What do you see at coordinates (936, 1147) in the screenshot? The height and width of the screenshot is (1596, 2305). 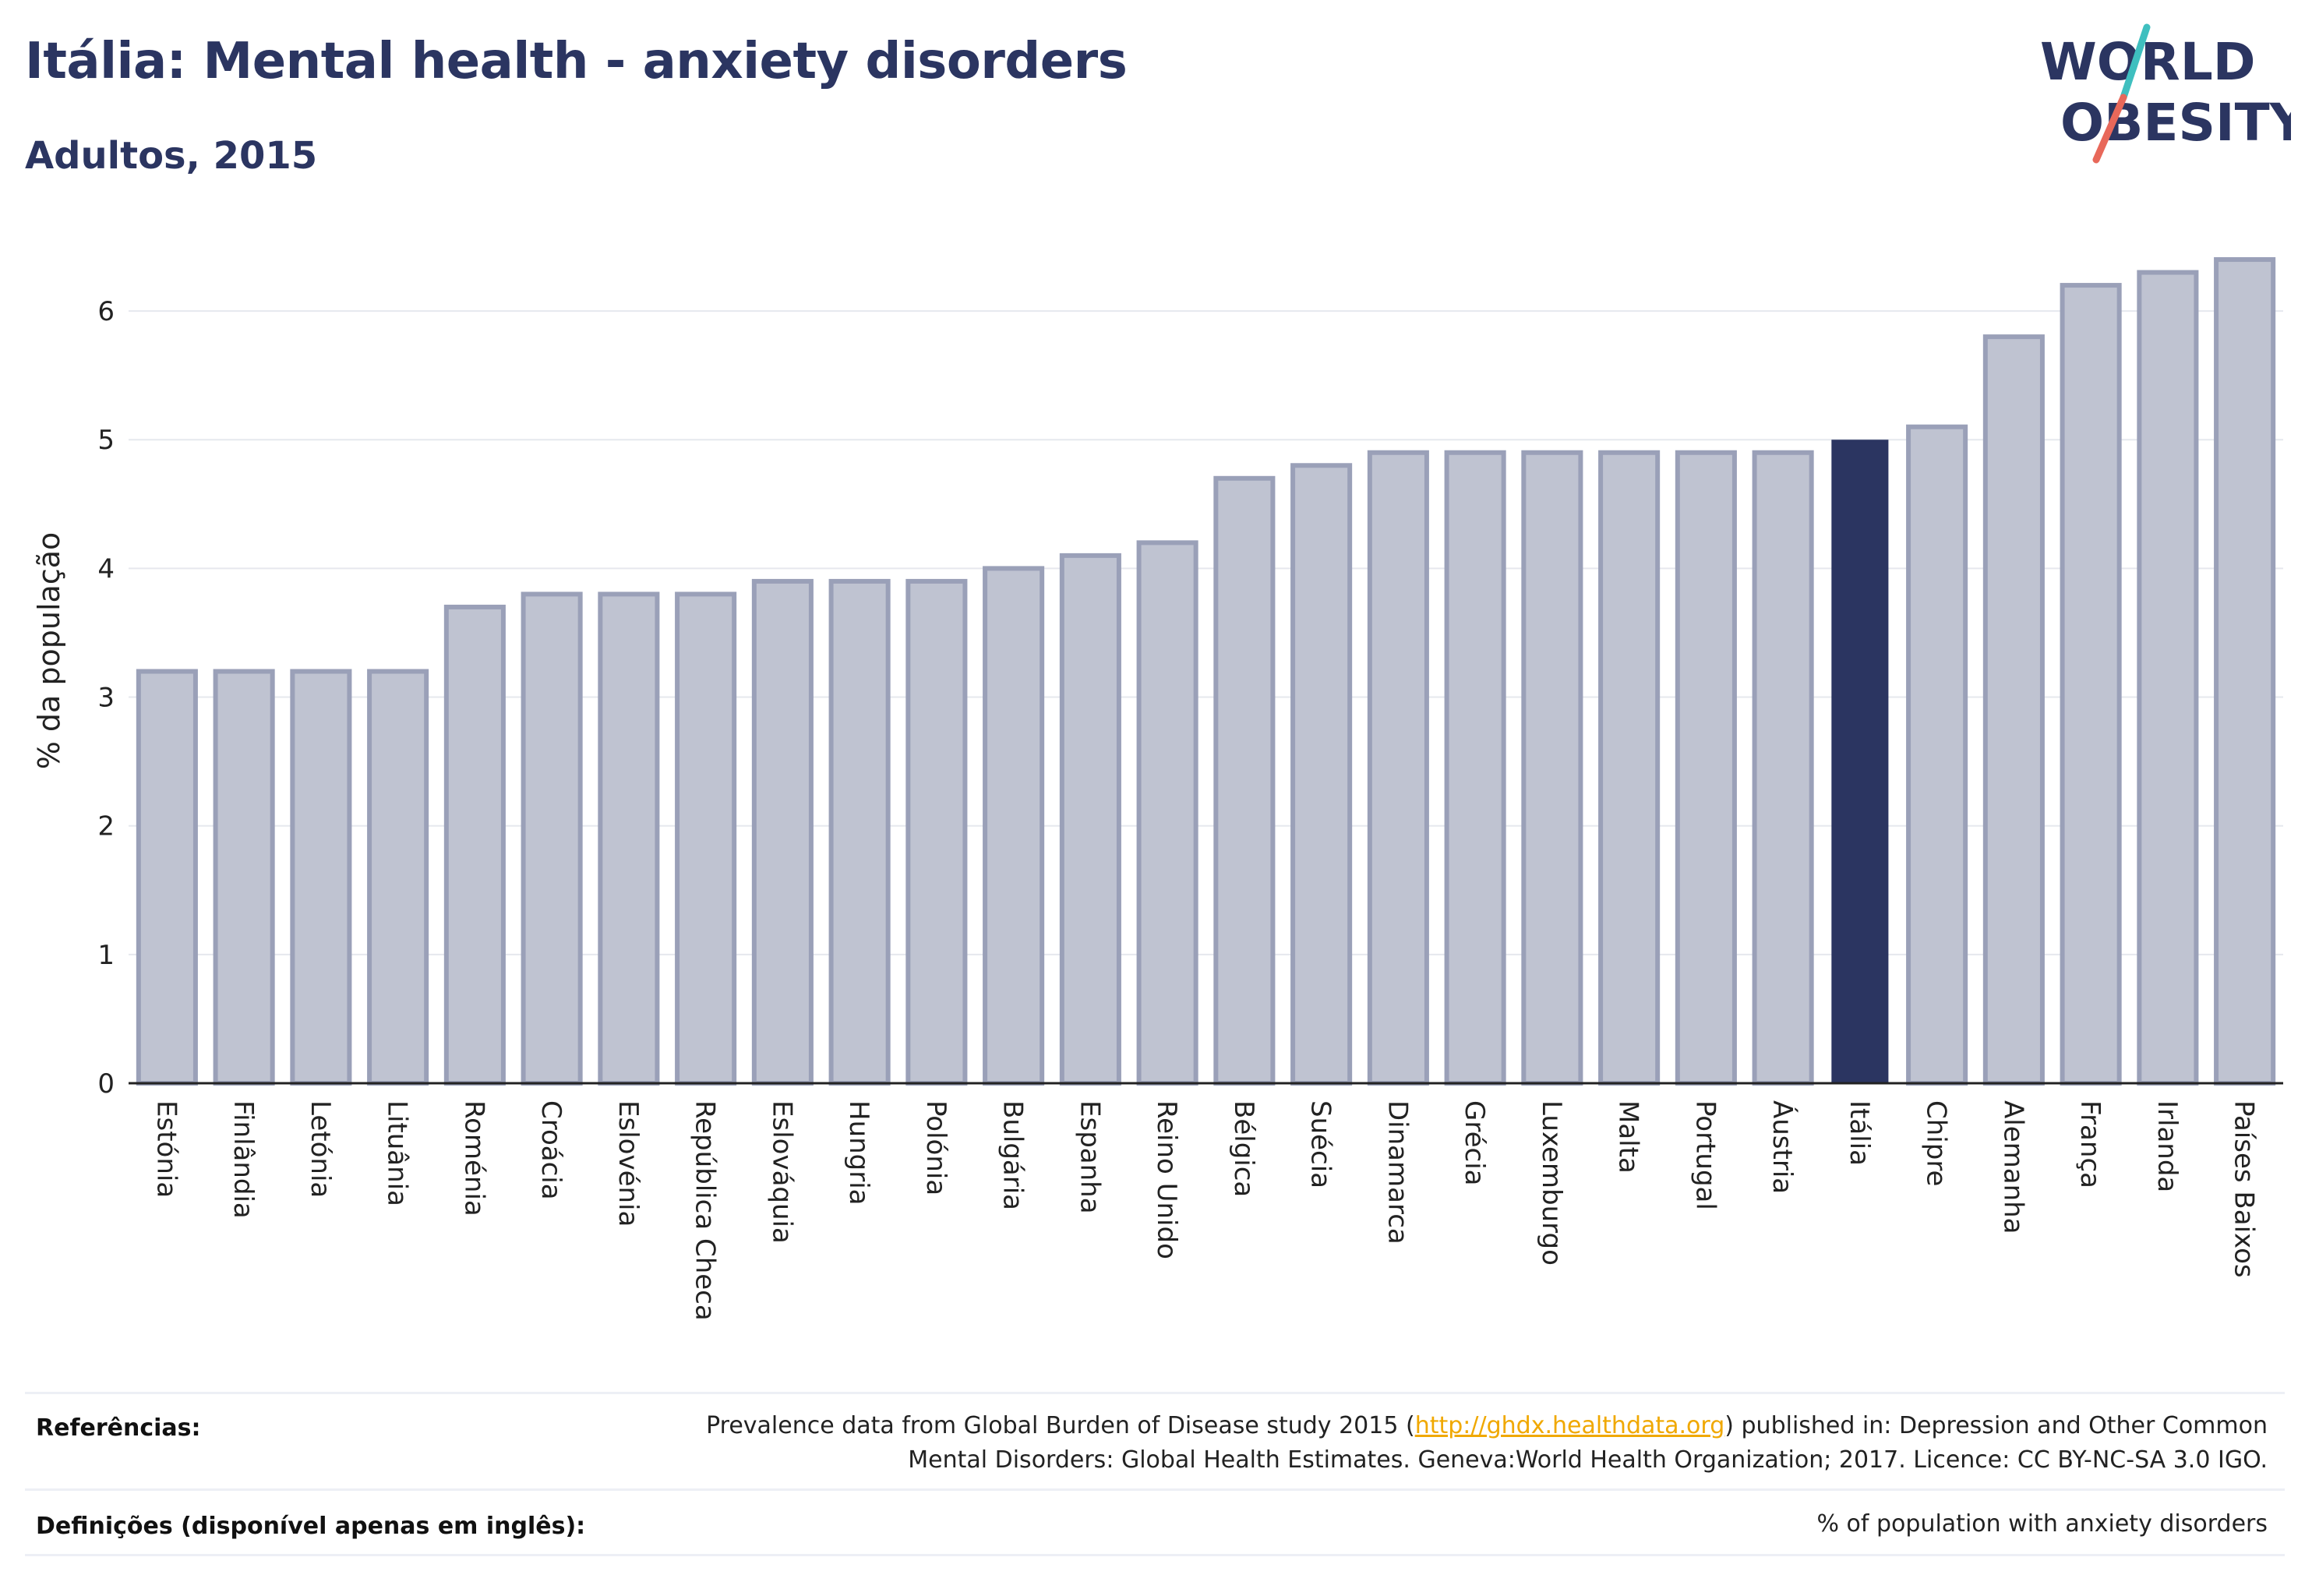 I see `x-tick-label: Polónia` at bounding box center [936, 1147].